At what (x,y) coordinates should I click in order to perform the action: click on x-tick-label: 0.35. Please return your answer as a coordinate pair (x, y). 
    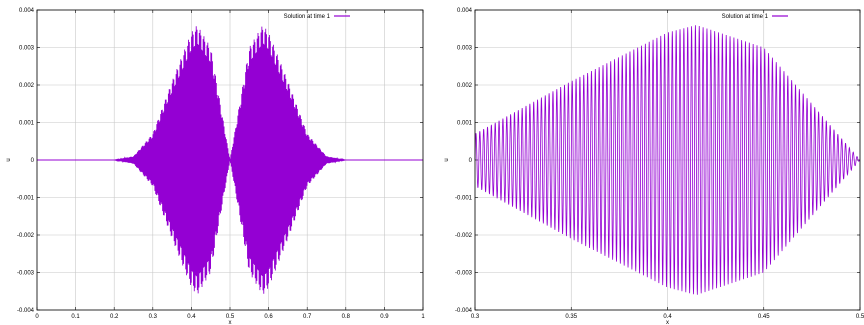
    Looking at the image, I should click on (571, 317).